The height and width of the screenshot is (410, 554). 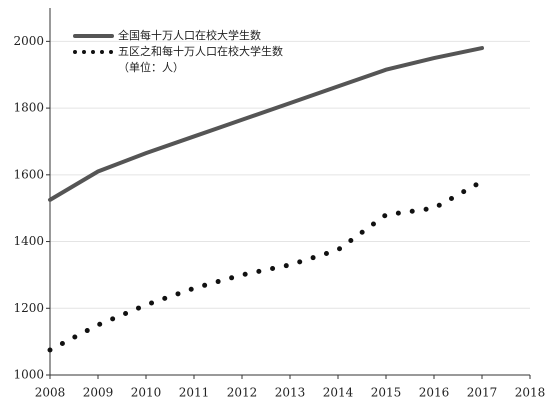 I want to click on x-tick-label: 2008, so click(x=50, y=393).